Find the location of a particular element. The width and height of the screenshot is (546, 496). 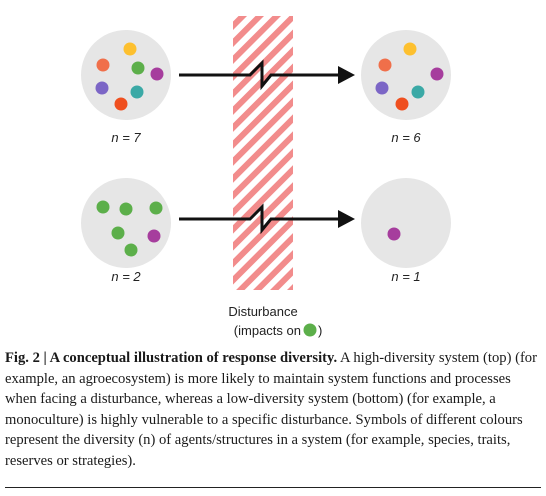

agents-top-before is located at coordinates (129, 76).